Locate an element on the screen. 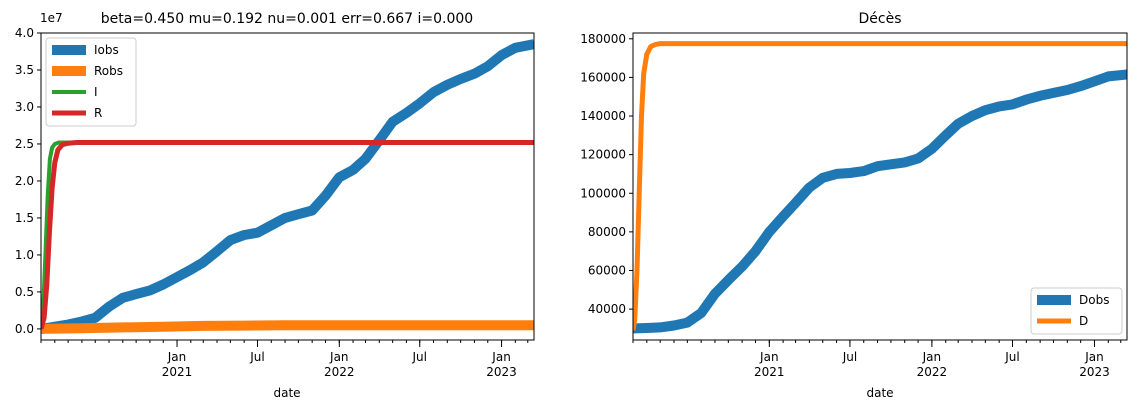 The height and width of the screenshot is (409, 1136). y-tick-label: 4.0 is located at coordinates (24, 33).